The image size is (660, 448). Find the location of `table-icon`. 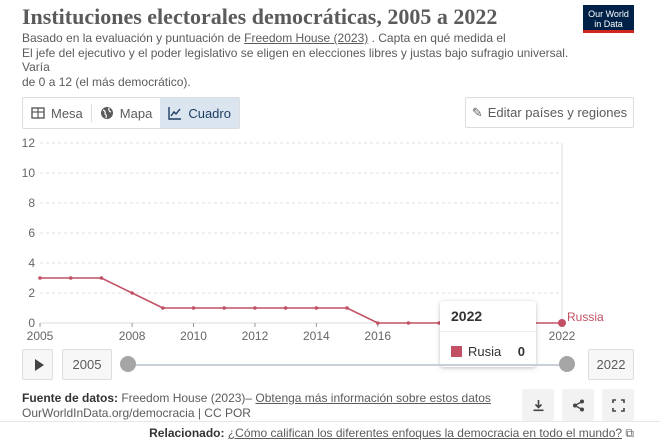

table-icon is located at coordinates (38, 113).